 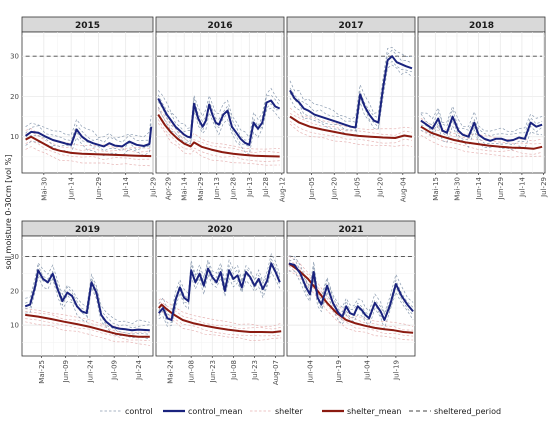 I want to click on x-tick-label: Jul-13, so click(x=250, y=187).